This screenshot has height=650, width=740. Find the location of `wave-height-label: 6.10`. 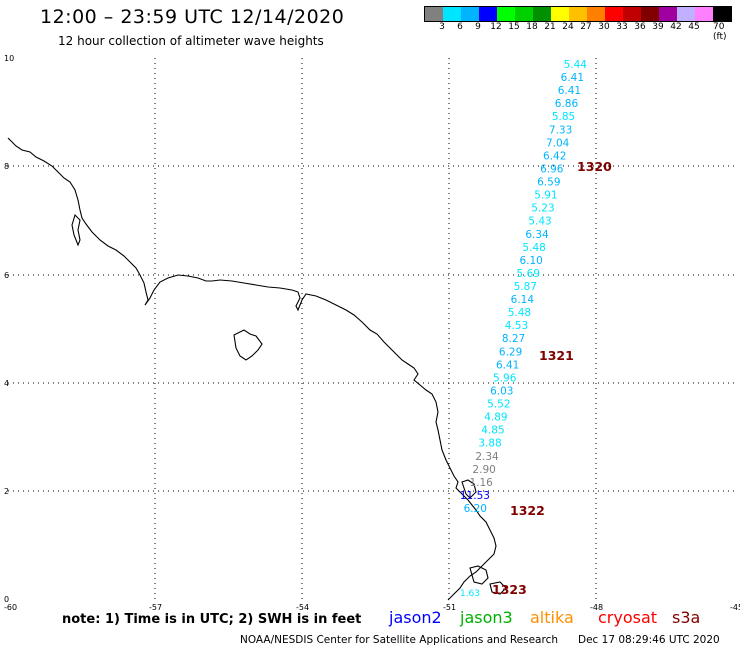

wave-height-label: 6.10 is located at coordinates (530, 261).